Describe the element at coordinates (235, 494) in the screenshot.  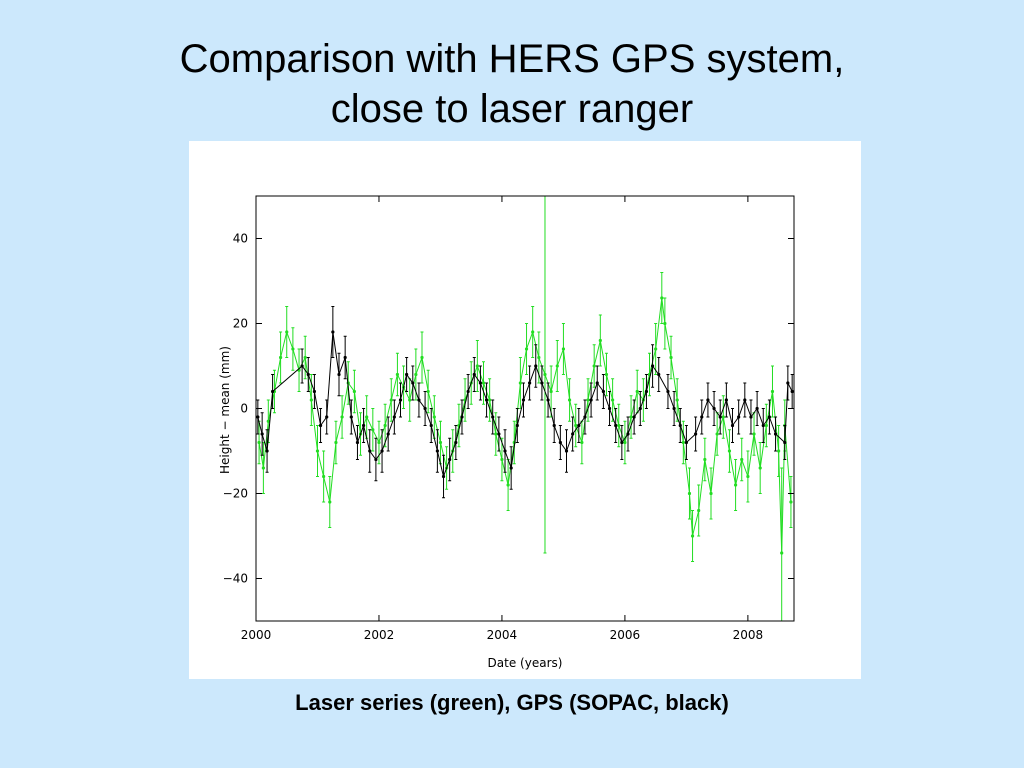
I see `y-tick-label: −20` at that location.